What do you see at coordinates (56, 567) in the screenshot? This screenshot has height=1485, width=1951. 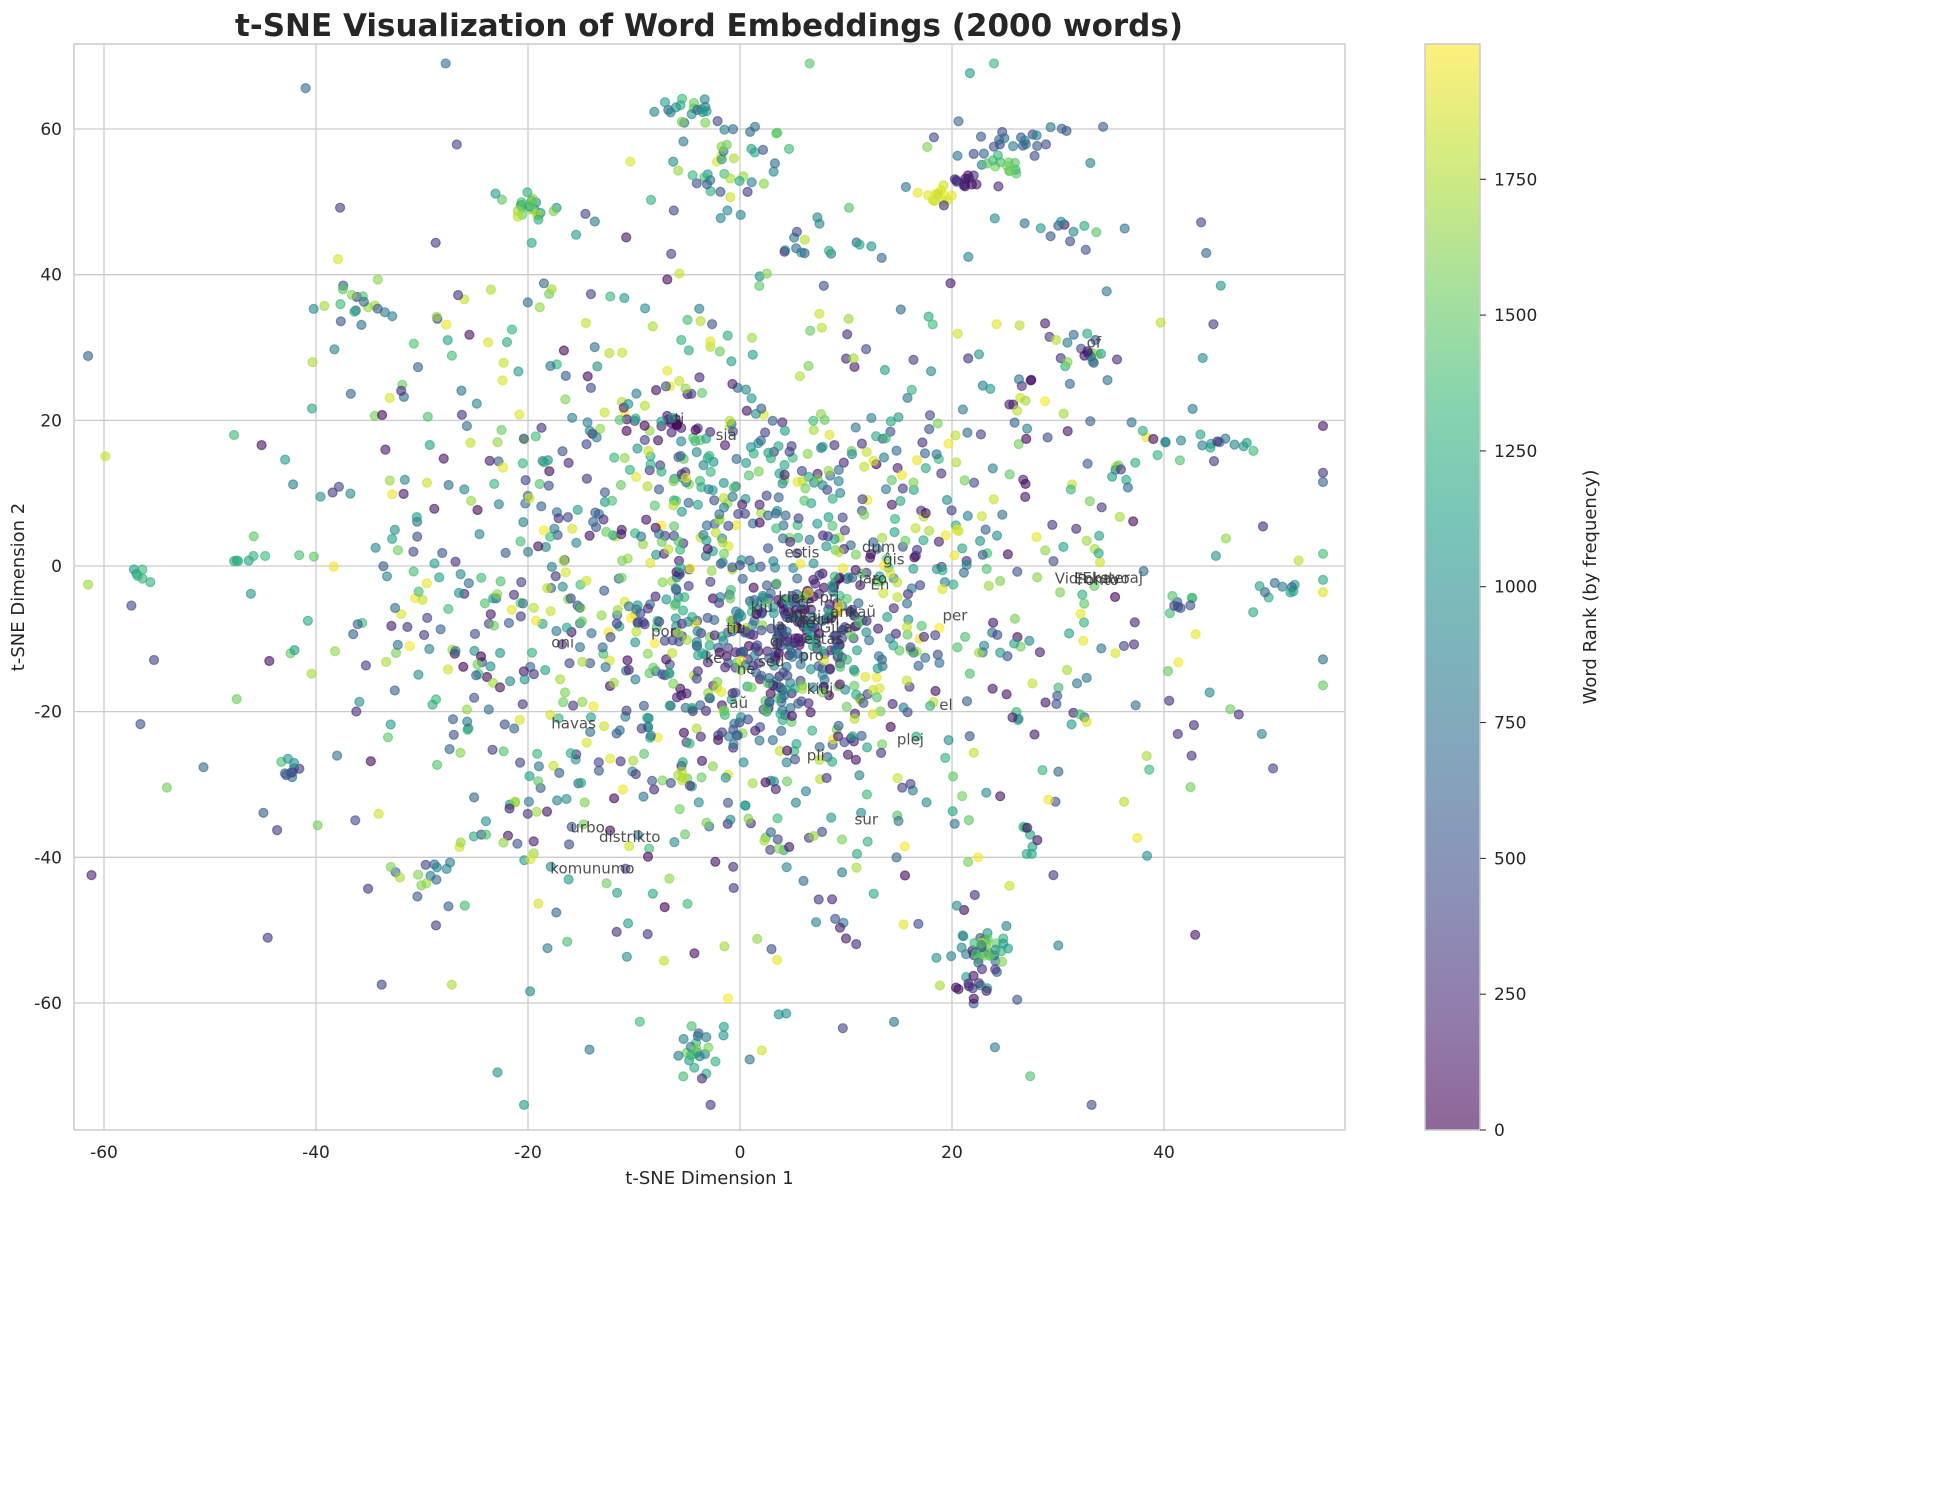 I see `y-tick-label: 0` at bounding box center [56, 567].